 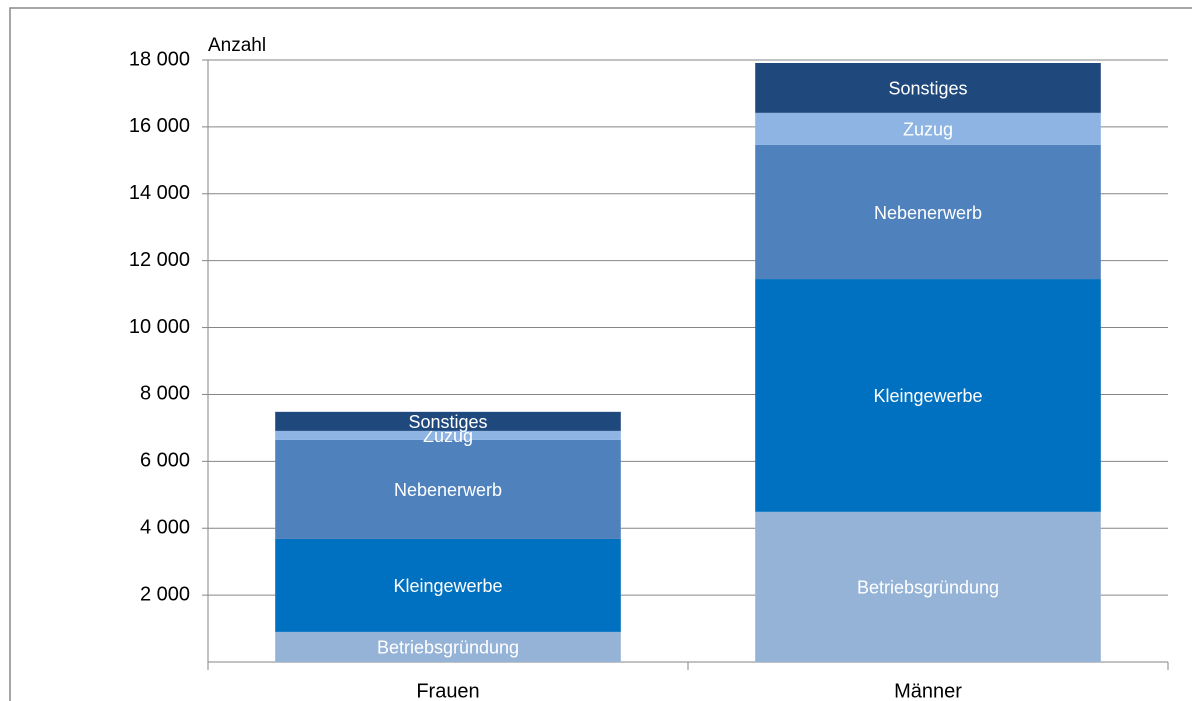 What do you see at coordinates (159, 260) in the screenshot?
I see `y-tick-label: 12 000` at bounding box center [159, 260].